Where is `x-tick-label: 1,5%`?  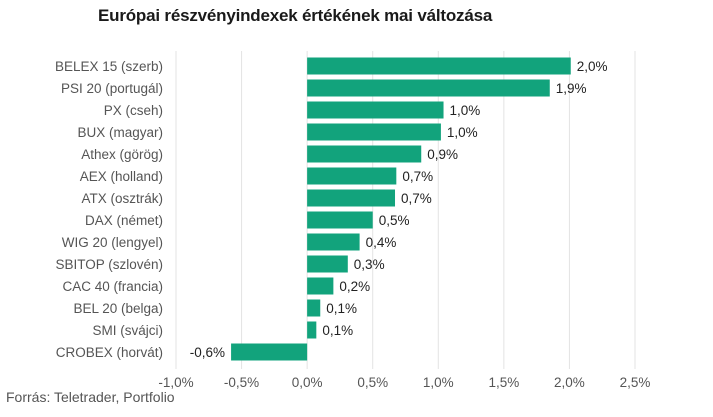
x-tick-label: 1,5% is located at coordinates (503, 382).